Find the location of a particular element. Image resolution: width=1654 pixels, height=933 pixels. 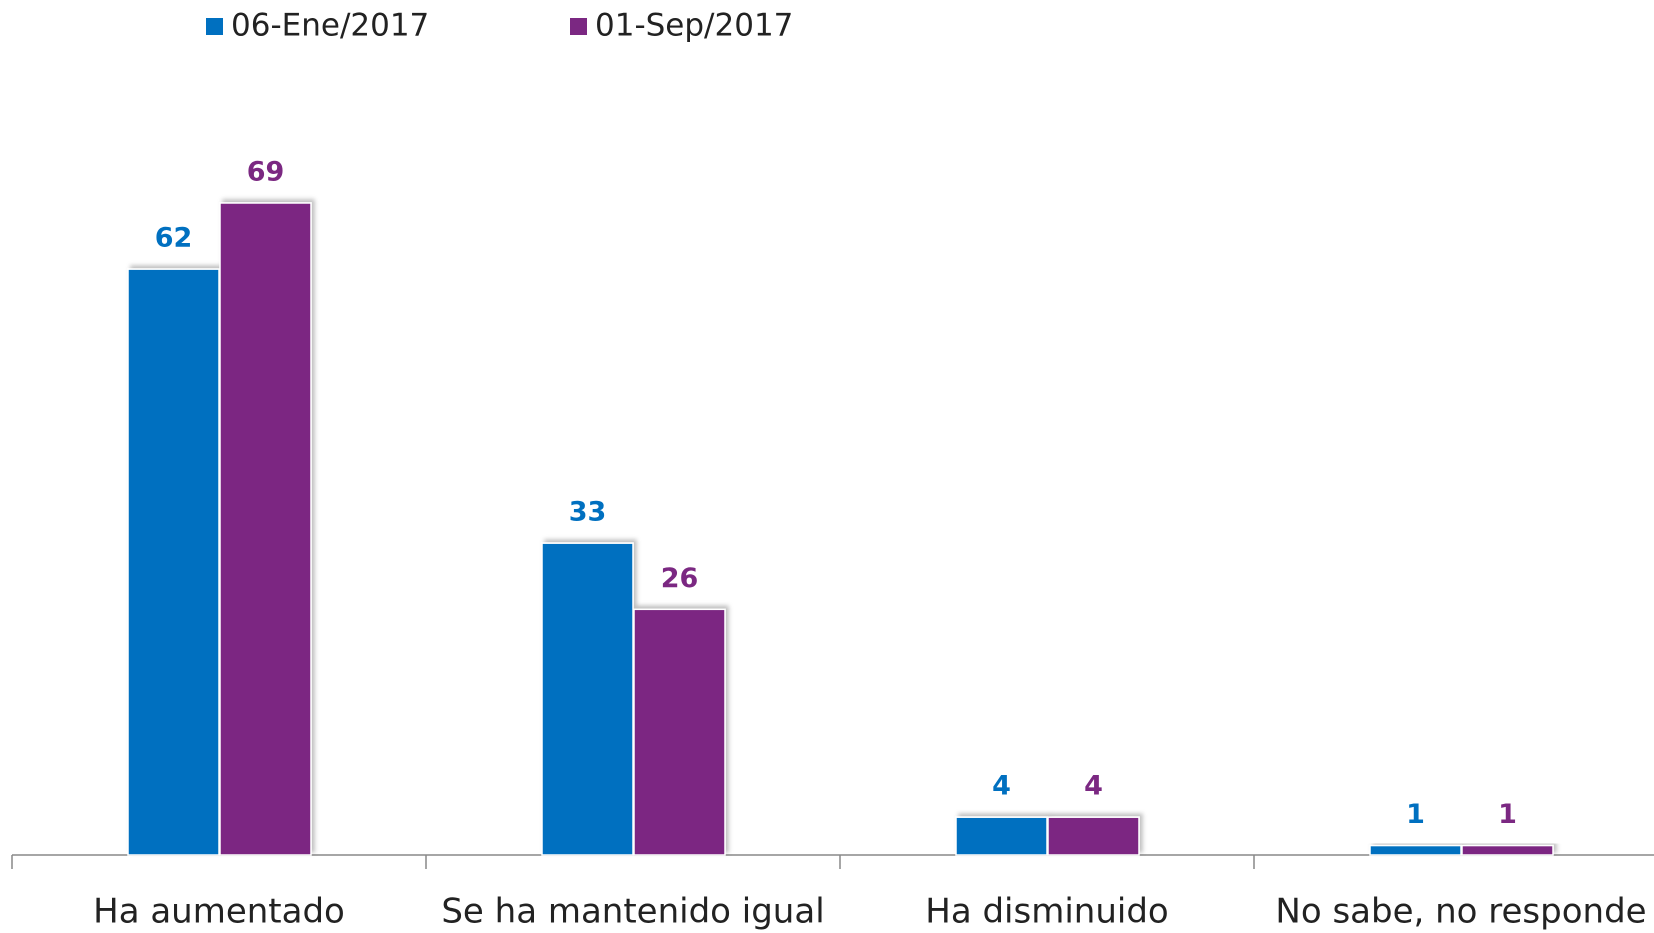

value-label: 62 is located at coordinates (174, 238).